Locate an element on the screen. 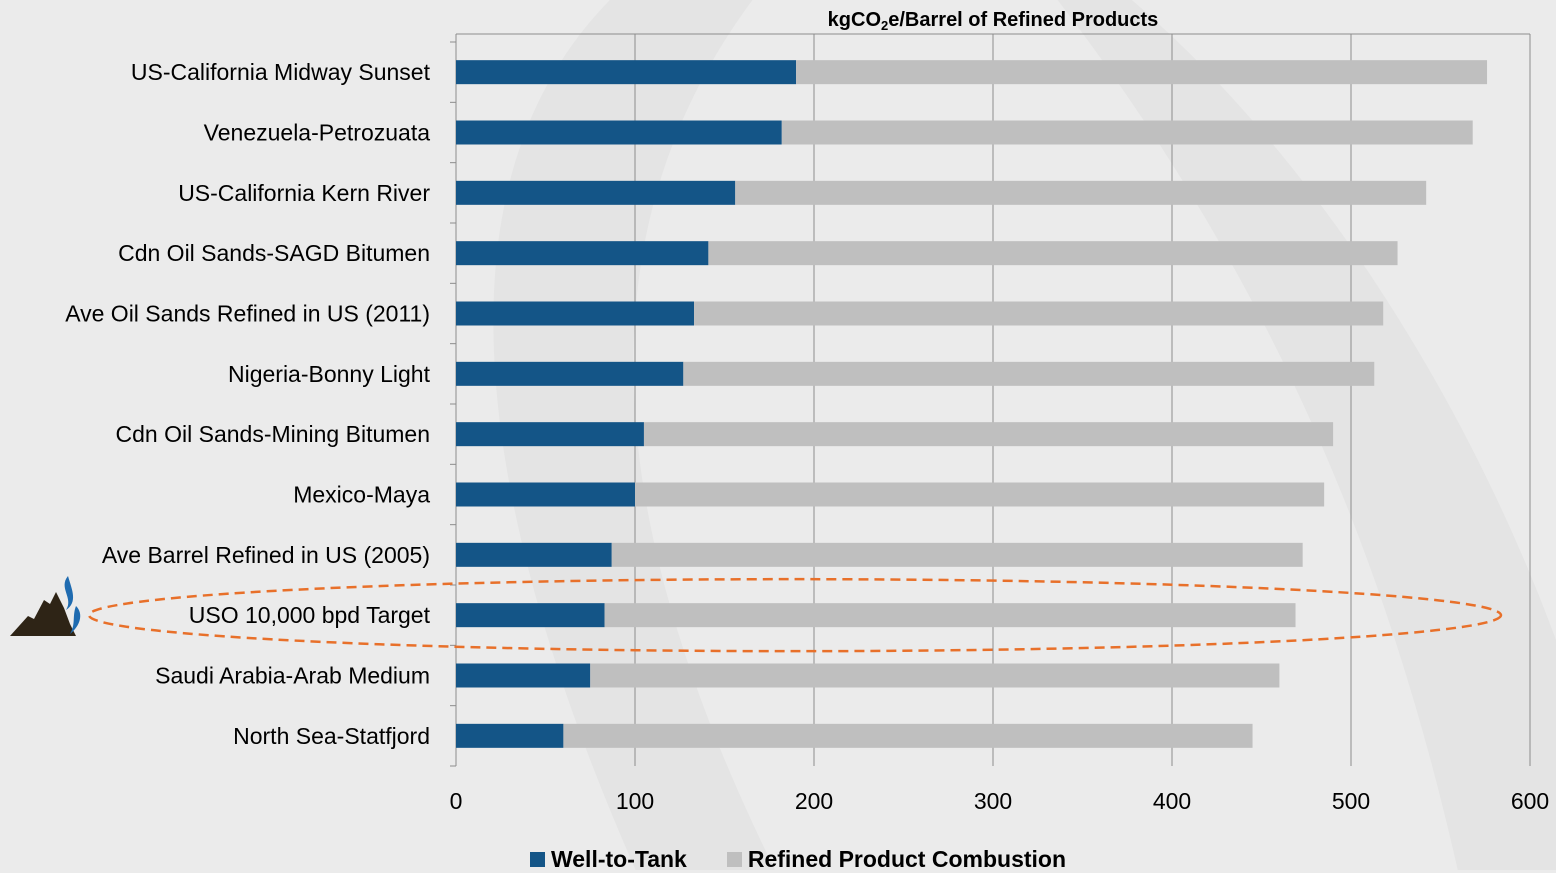 The image size is (1556, 873). category-label: US-California Midway Sunset is located at coordinates (281, 72).